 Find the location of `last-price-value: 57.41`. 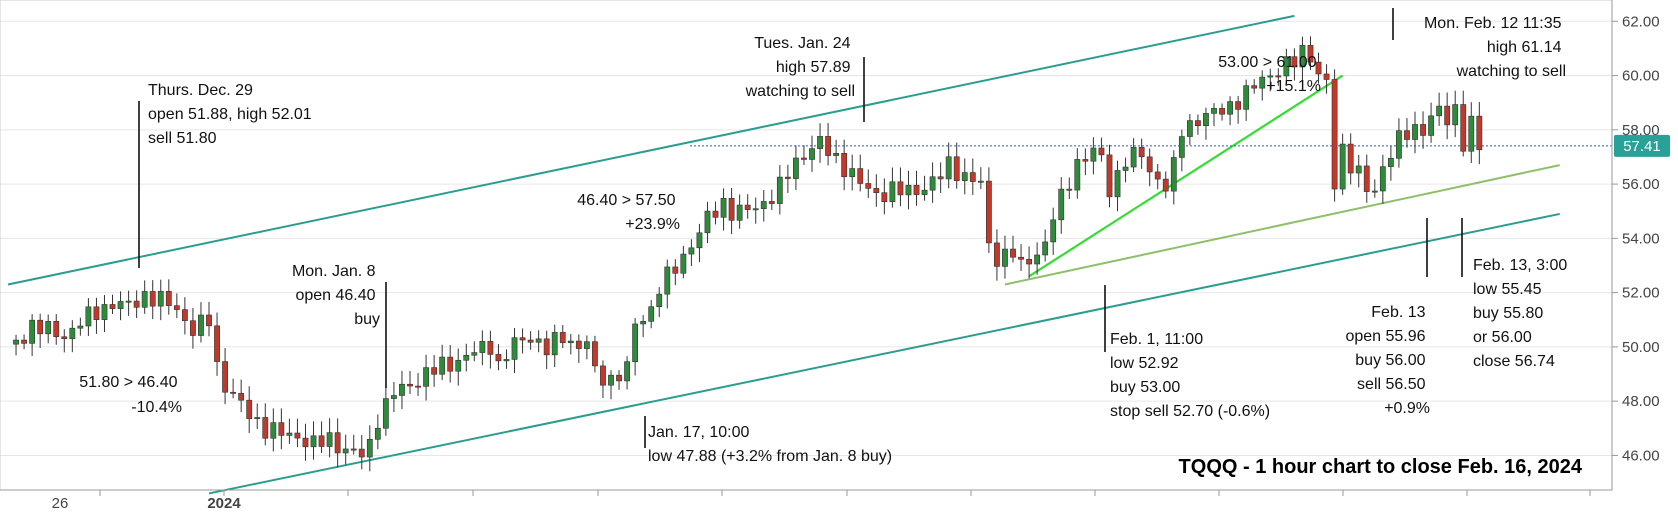

last-price-value: 57.41 is located at coordinates (1642, 146).